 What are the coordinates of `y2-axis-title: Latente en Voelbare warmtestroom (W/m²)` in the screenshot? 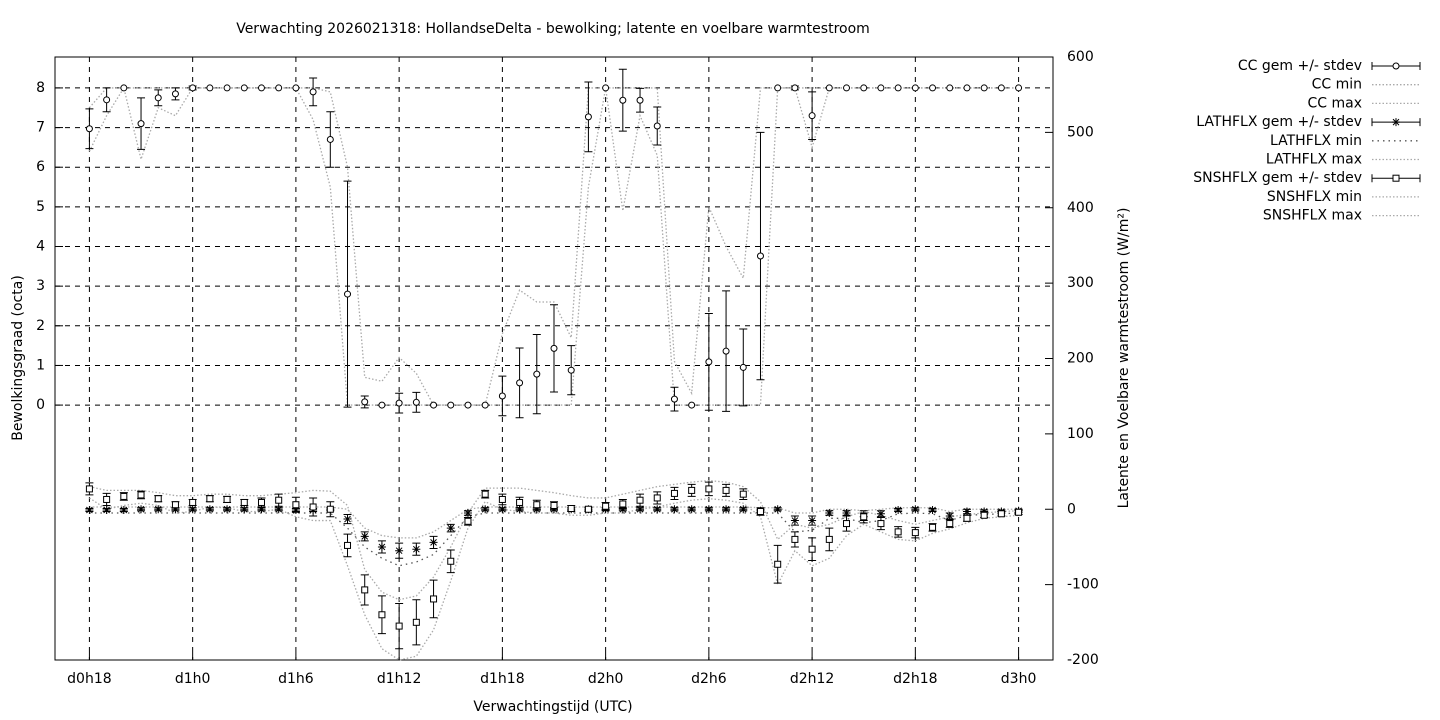 It's located at (1124, 358).